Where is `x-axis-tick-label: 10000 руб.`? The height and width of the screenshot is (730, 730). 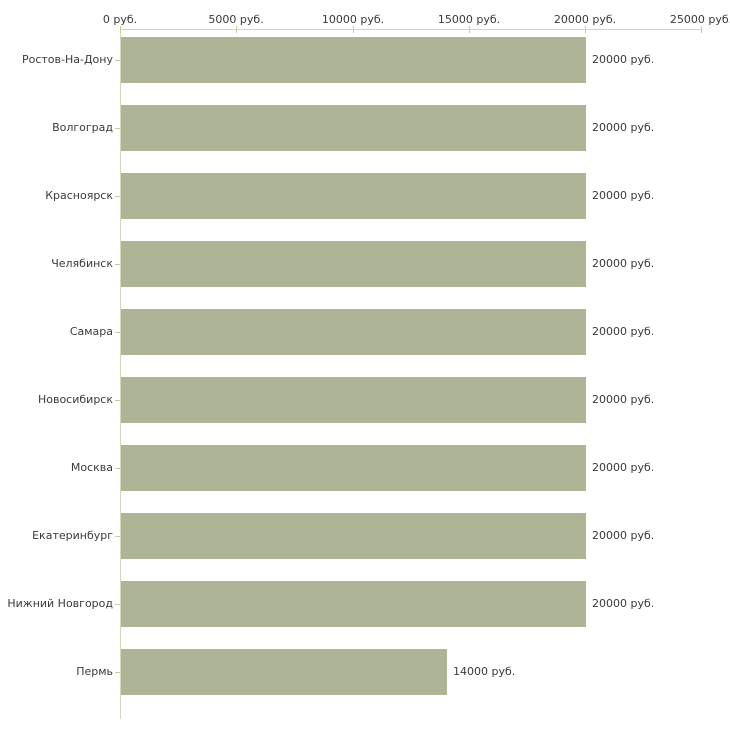
x-axis-tick-label: 10000 руб. is located at coordinates (353, 19).